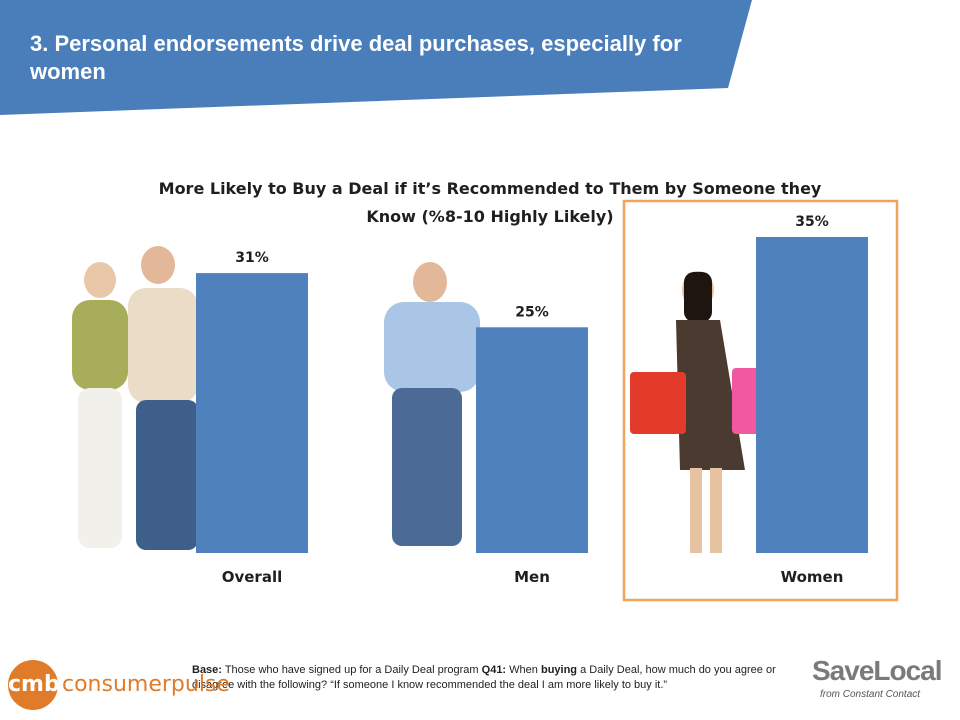 This screenshot has width=960, height=720. I want to click on bar-men, so click(532, 440).